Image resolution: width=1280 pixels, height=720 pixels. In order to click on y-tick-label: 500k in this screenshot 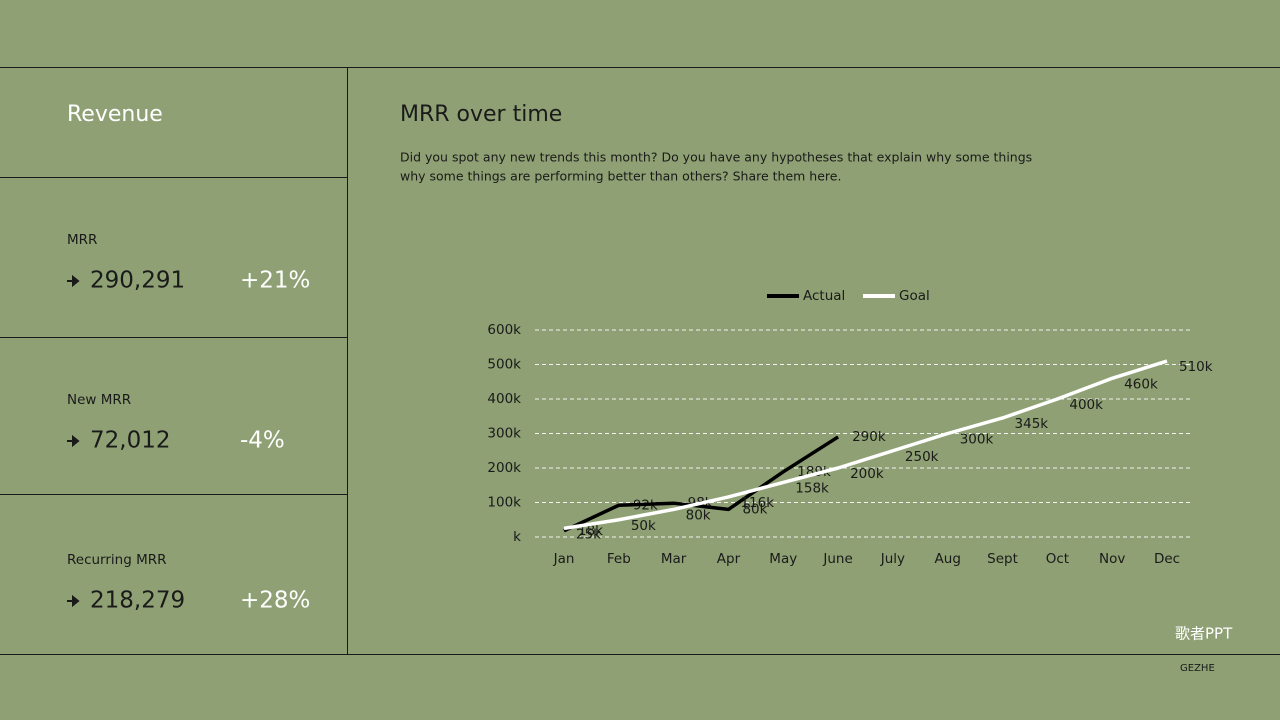, I will do `click(504, 365)`.